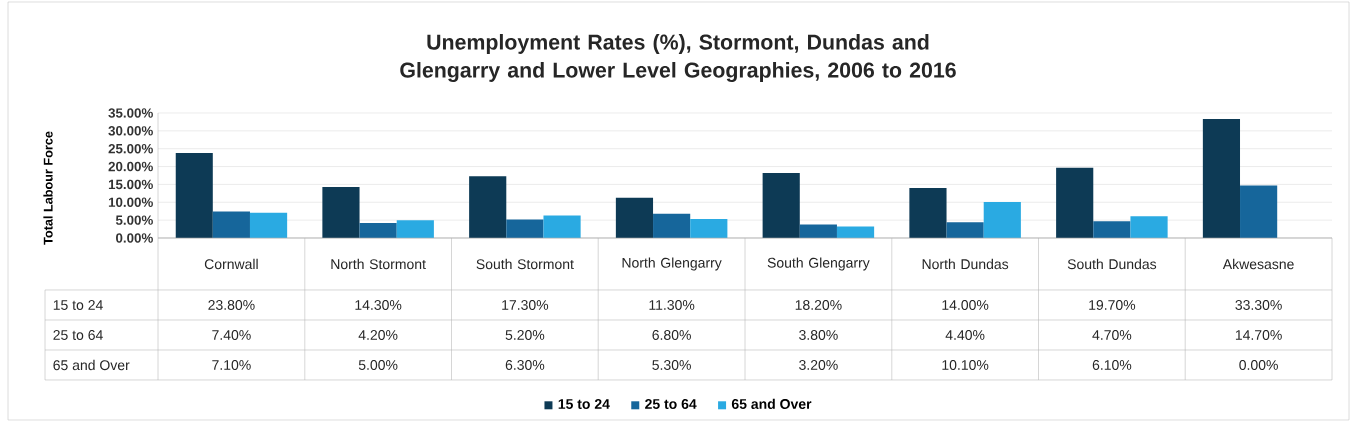  What do you see at coordinates (525, 305) in the screenshot?
I see `data-label: 17.30%` at bounding box center [525, 305].